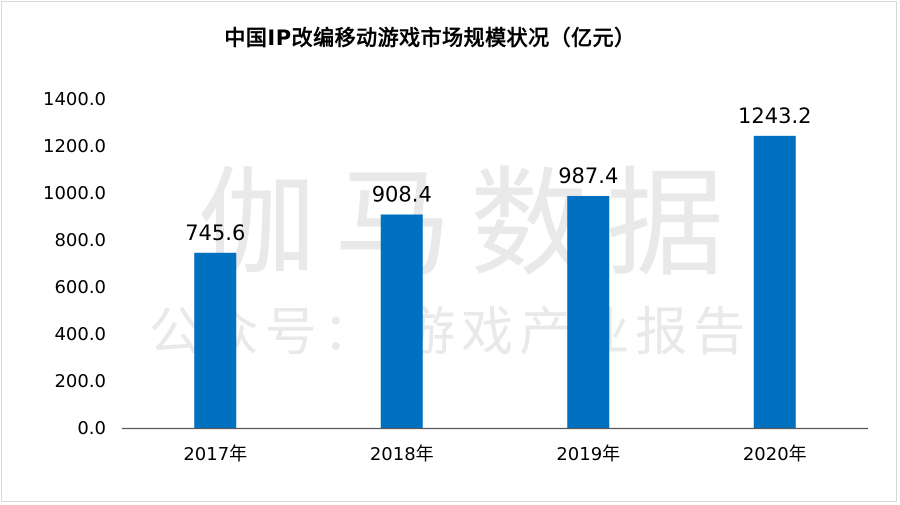 The width and height of the screenshot is (900, 505). I want to click on chart-title: 中国IP改编移动游戏市场规模状况（亿元）, so click(430, 38).